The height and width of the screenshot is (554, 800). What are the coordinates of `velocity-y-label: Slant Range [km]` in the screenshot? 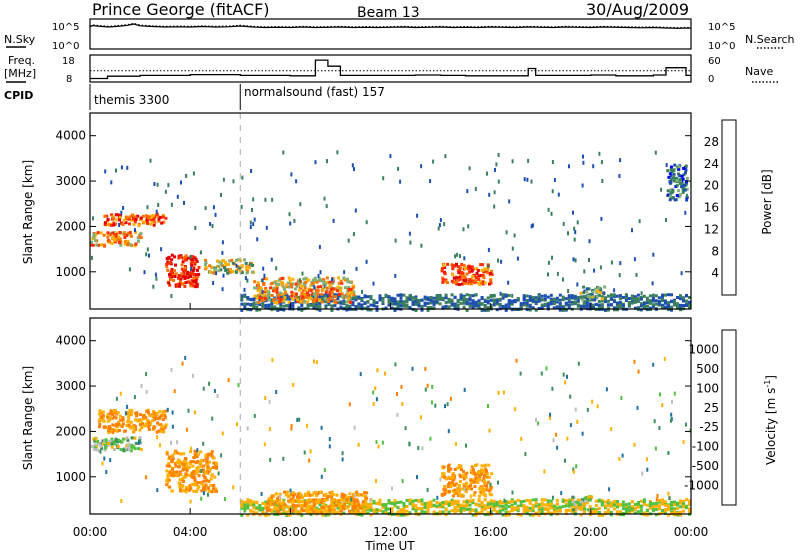 It's located at (28, 418).